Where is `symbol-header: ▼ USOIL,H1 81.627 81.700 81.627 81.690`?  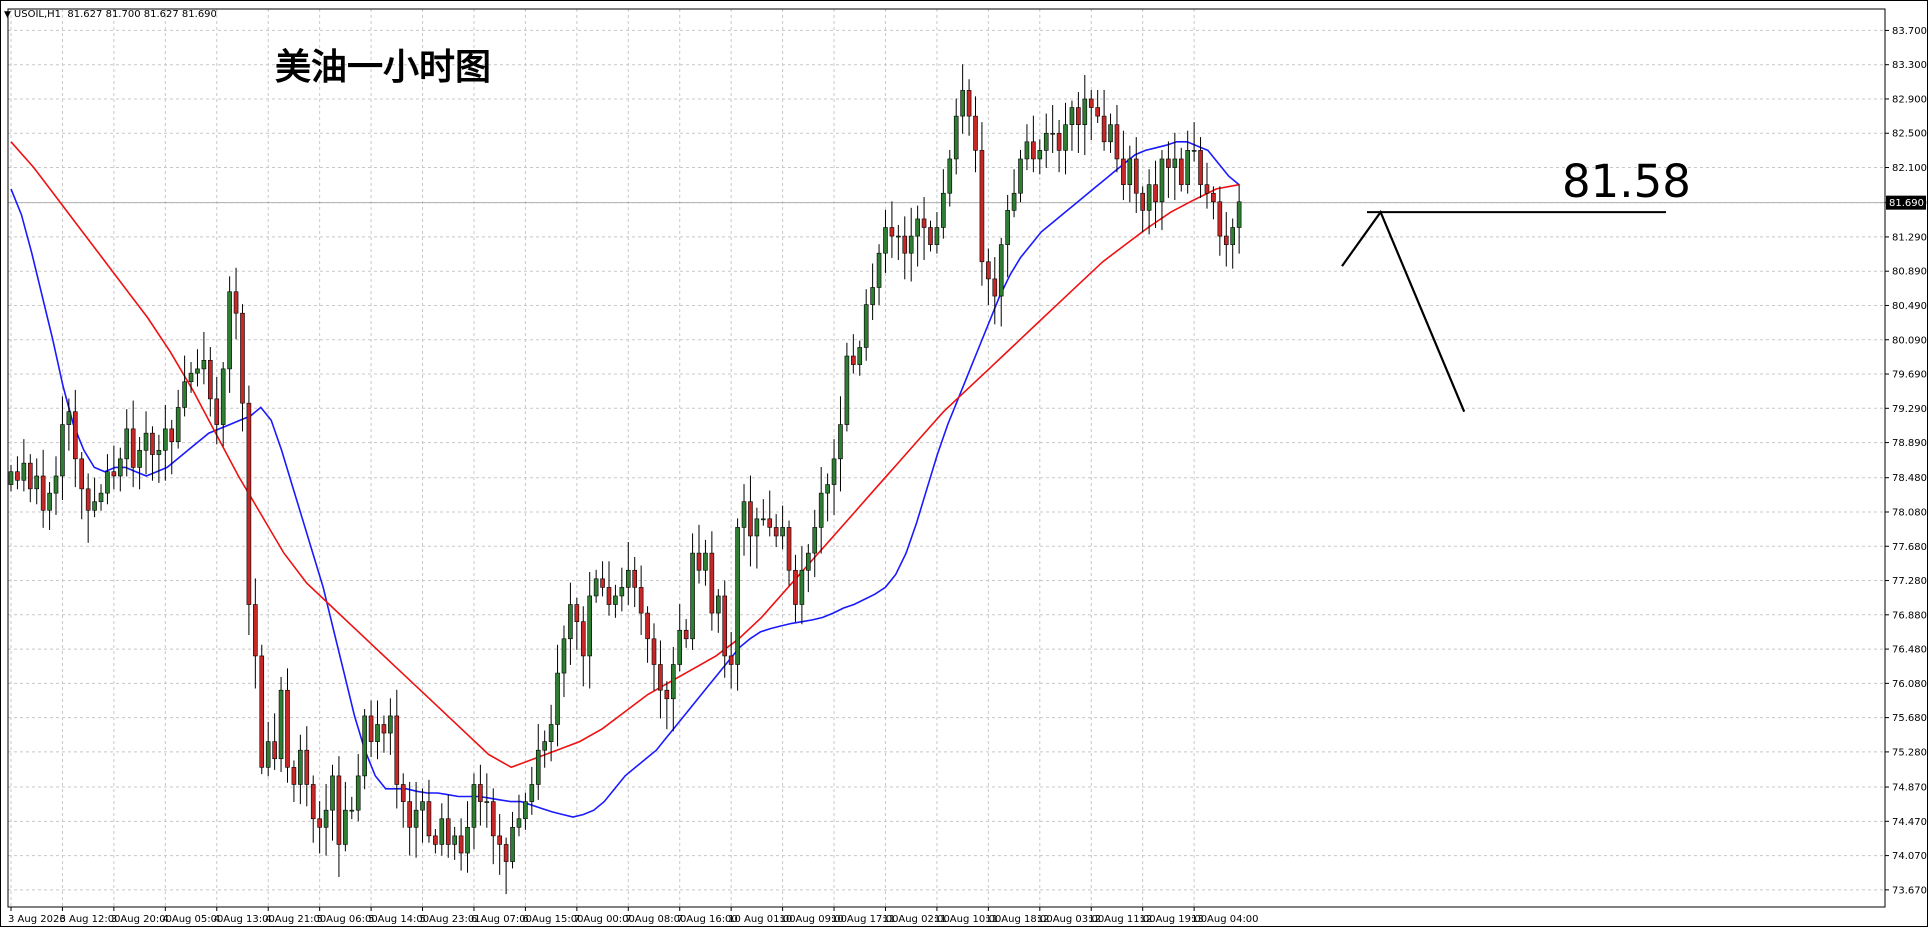
symbol-header: ▼ USOIL,H1 81.627 81.700 81.627 81.690 is located at coordinates (110, 14).